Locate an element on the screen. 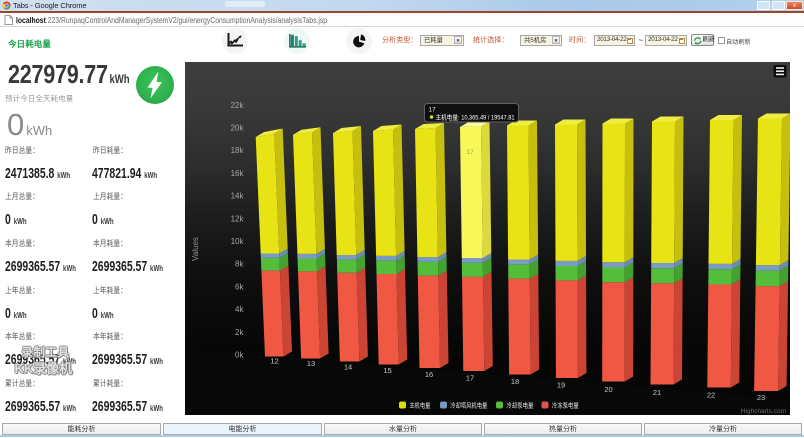 The image size is (804, 438). svg-text: 12k is located at coordinates (238, 218).